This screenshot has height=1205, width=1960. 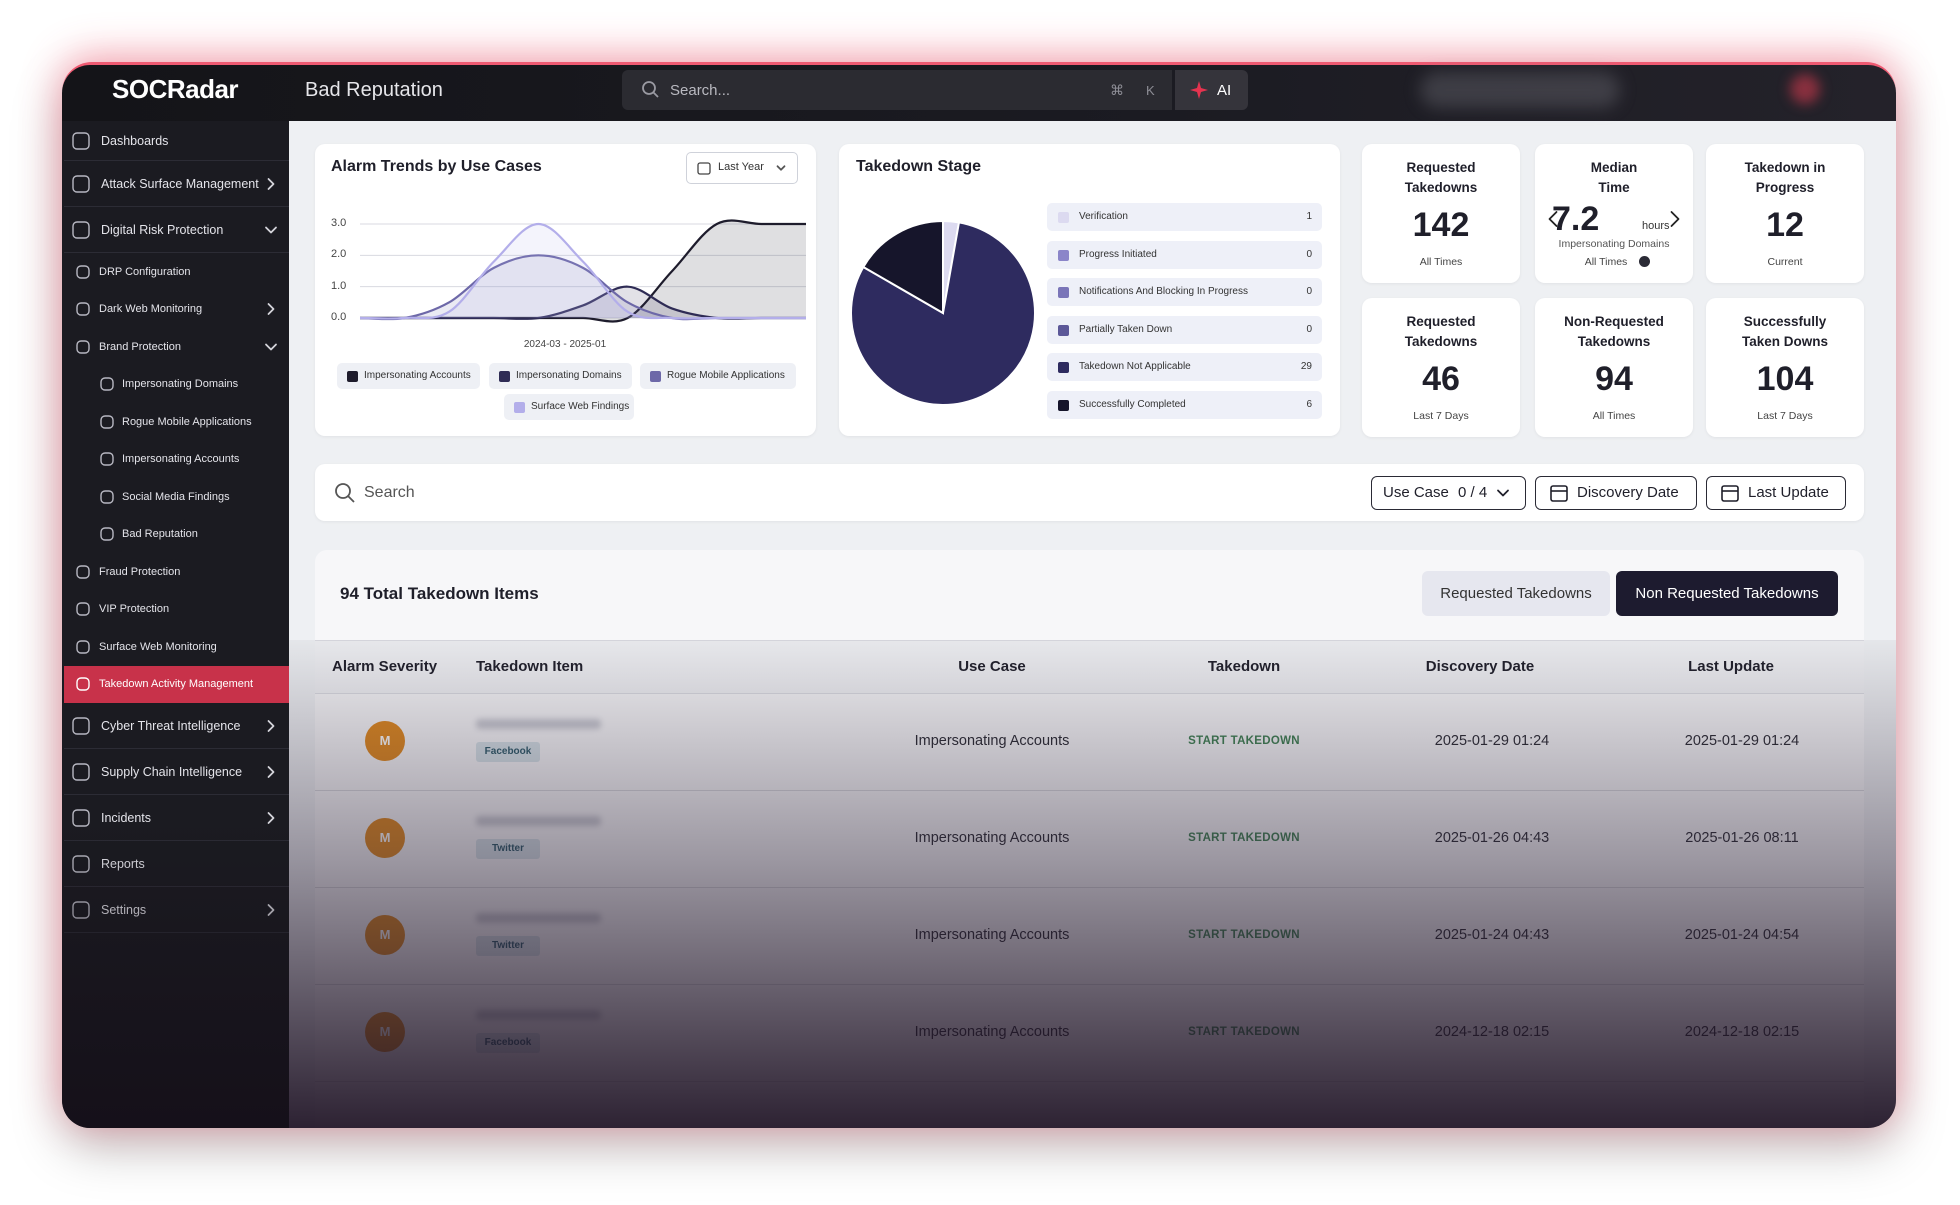 I want to click on chart-filter, so click(x=742, y=168).